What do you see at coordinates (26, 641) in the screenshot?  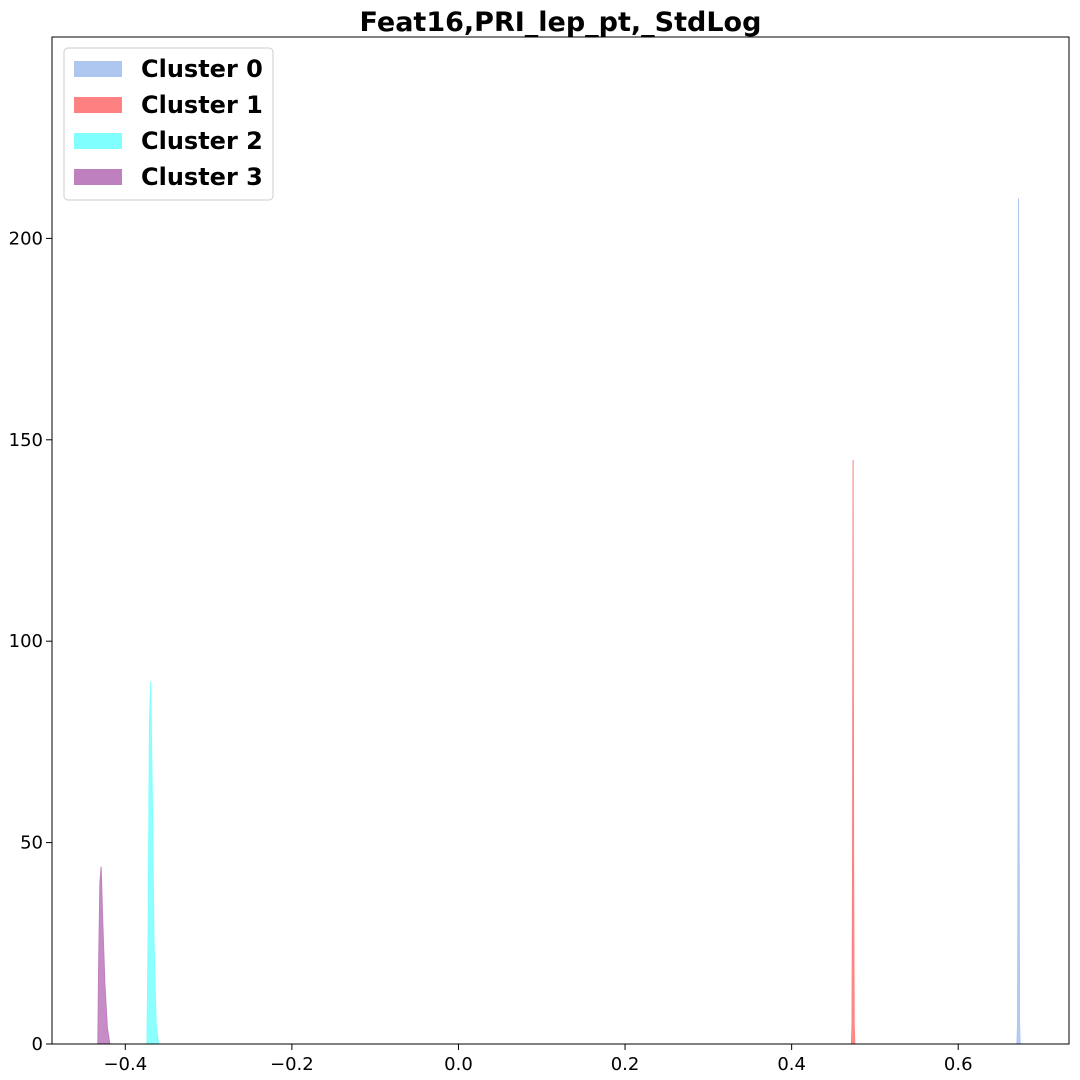 I see `y-tick-label: 100` at bounding box center [26, 641].